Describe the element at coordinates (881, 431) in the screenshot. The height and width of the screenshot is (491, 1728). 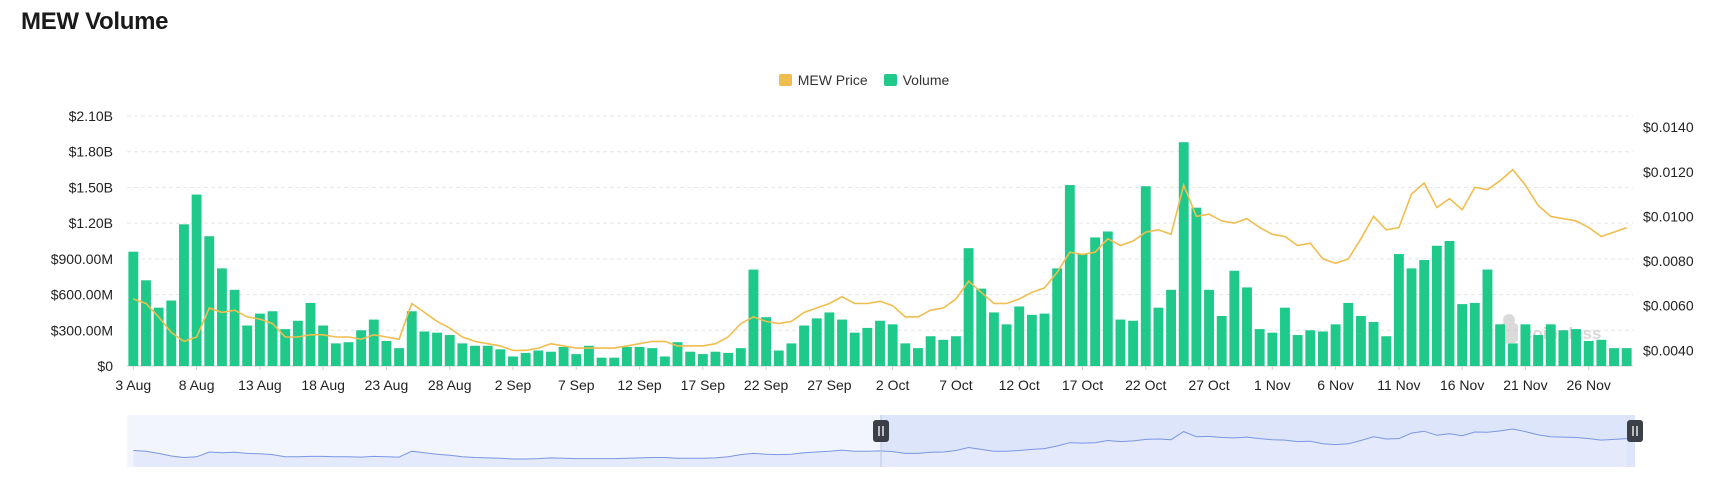
I see `navigator-left-handle` at that location.